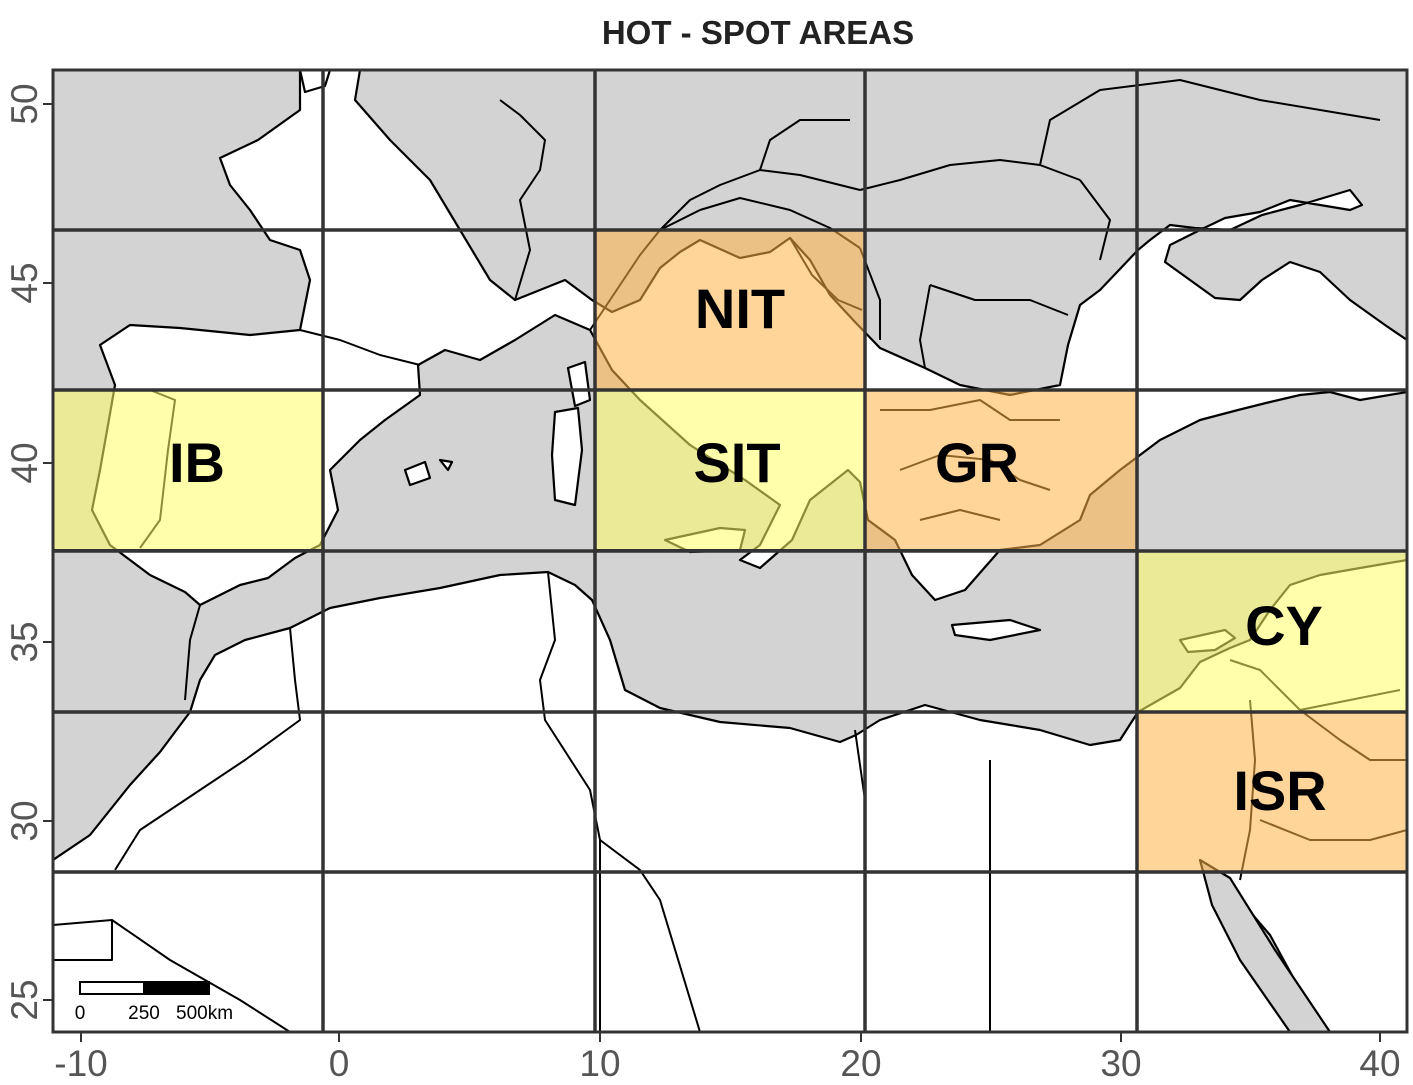  Describe the element at coordinates (1379, 1063) in the screenshot. I see `x-tick-label: 40` at that location.